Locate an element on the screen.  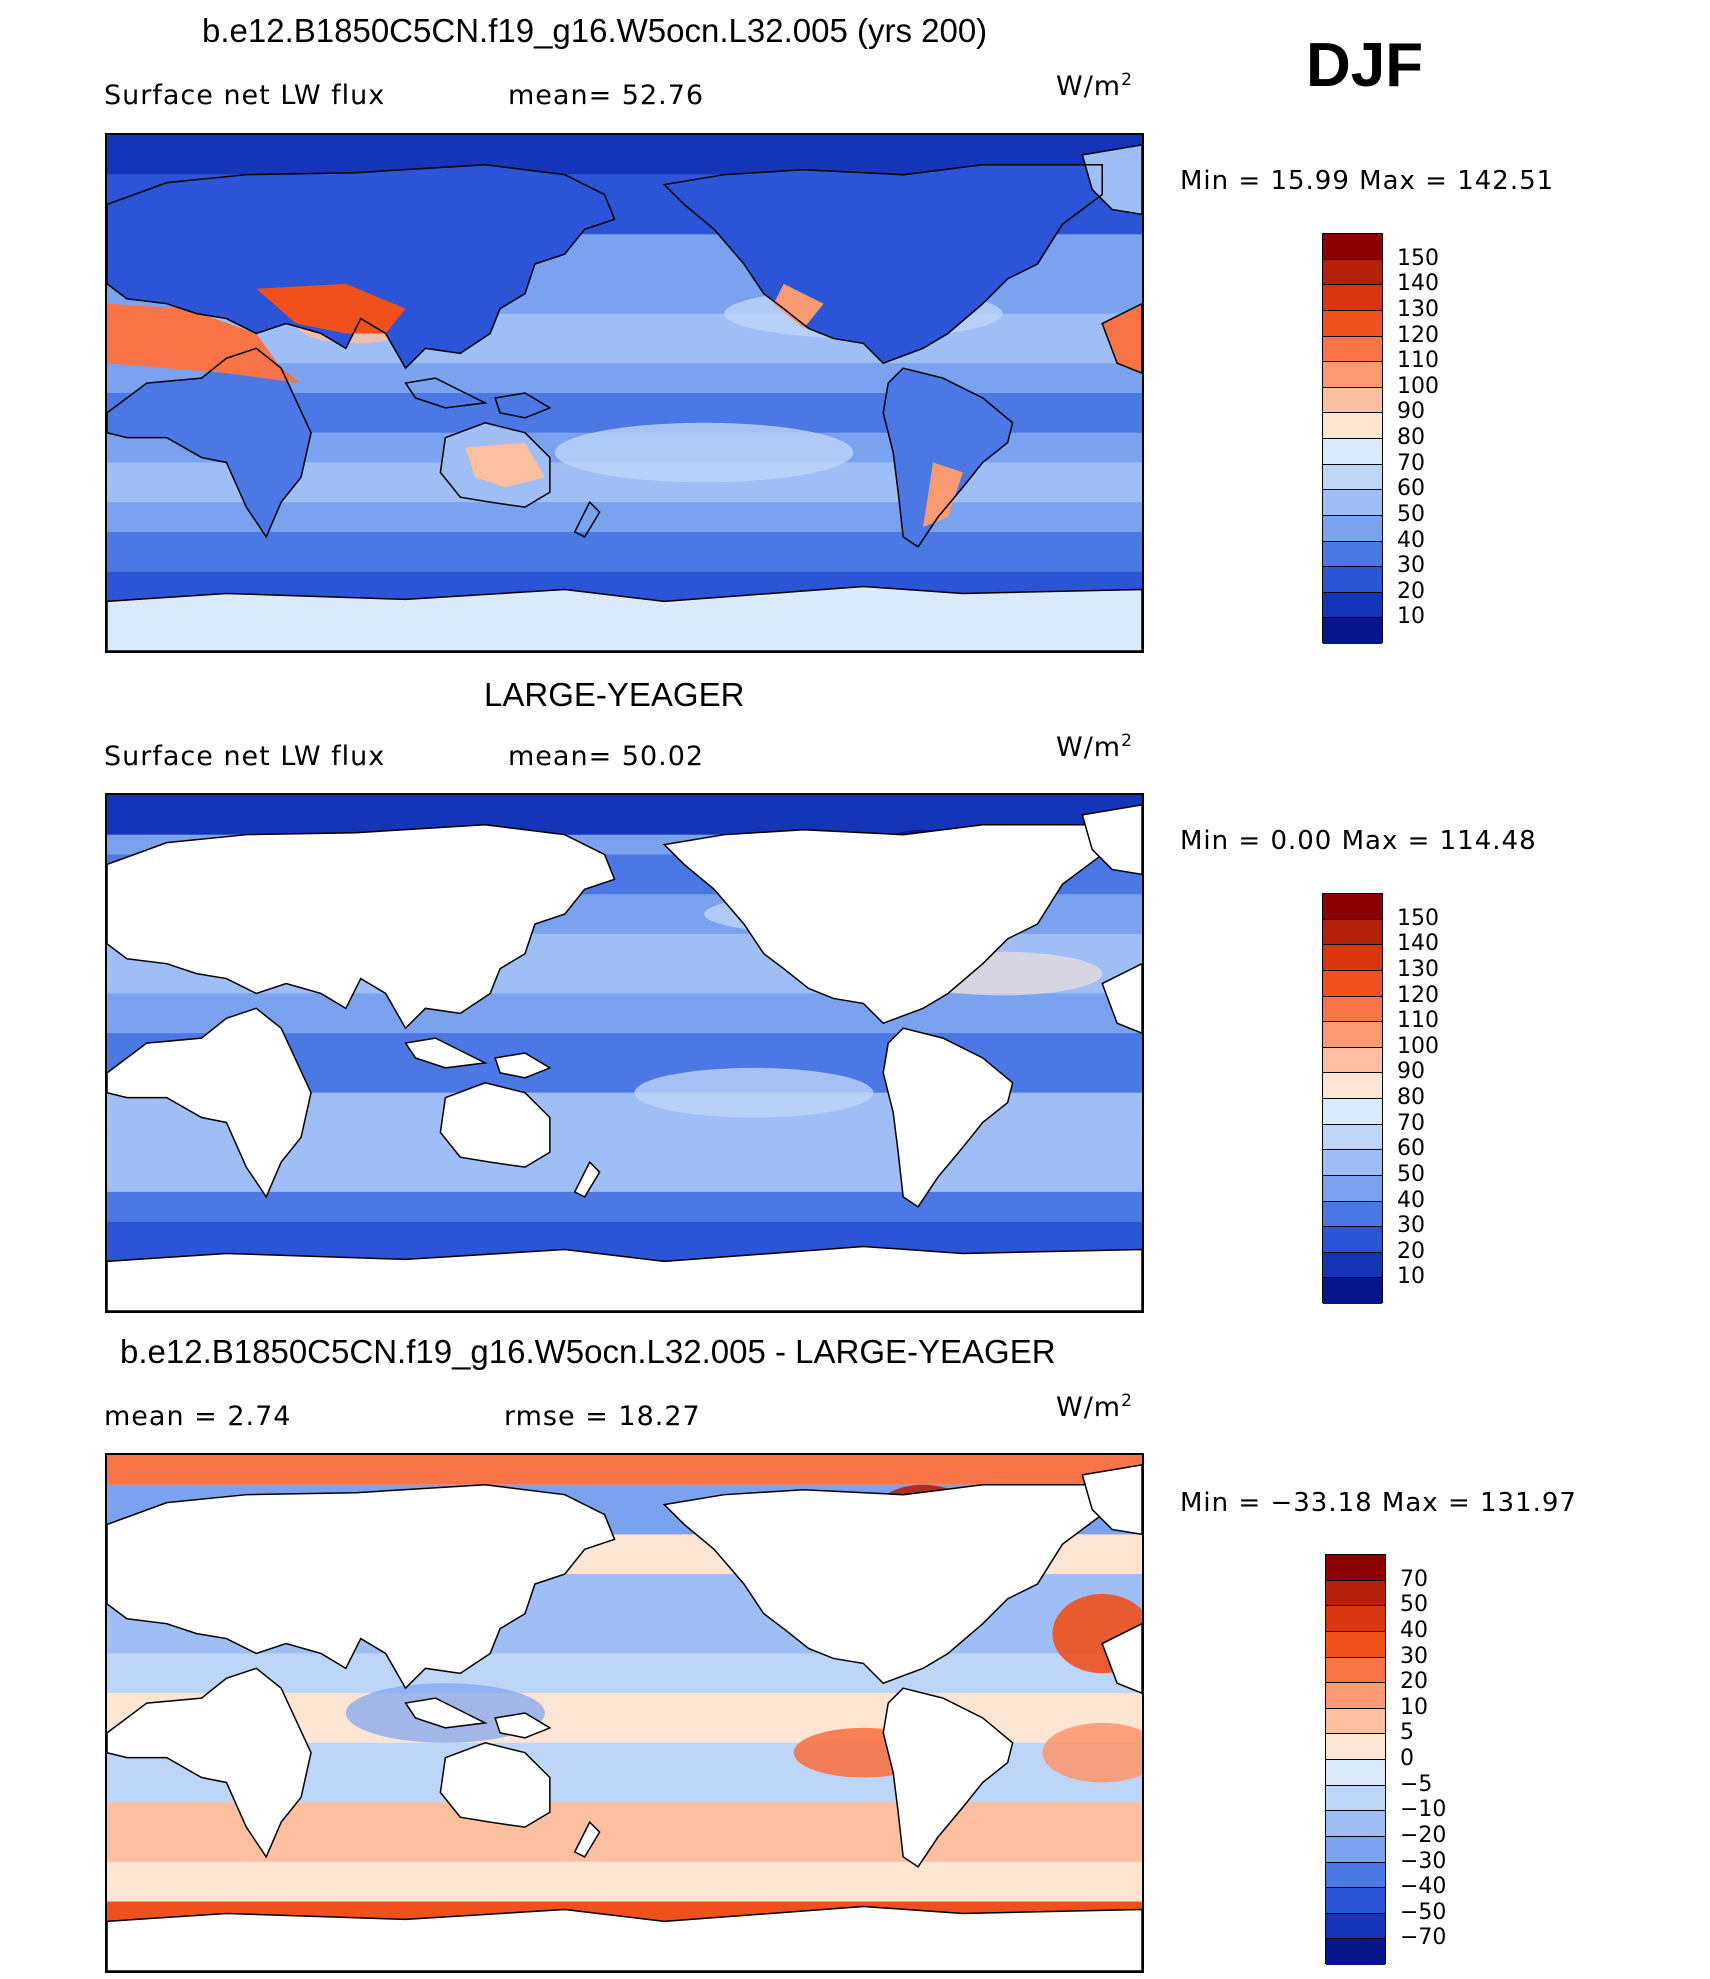
panel-3-colorbar is located at coordinates (1355, 1759).